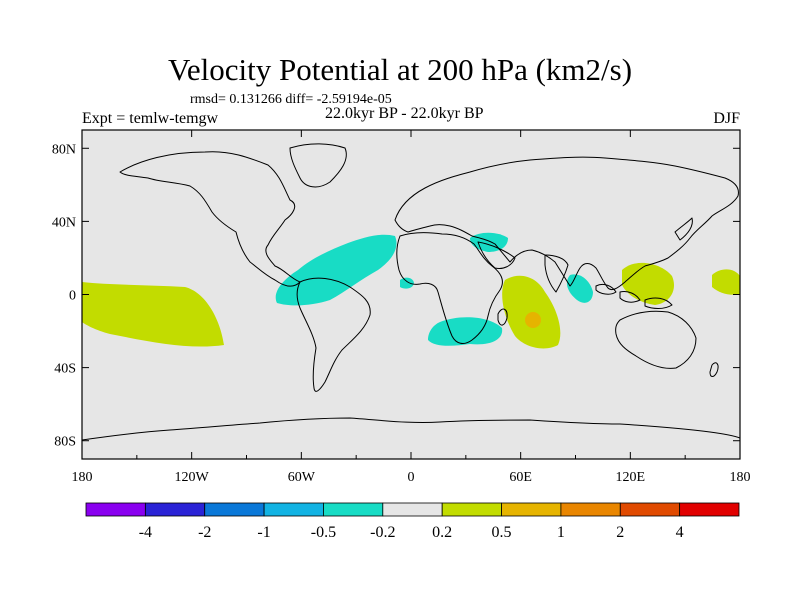 The width and height of the screenshot is (800, 600). What do you see at coordinates (726, 118) in the screenshot?
I see `season-label: DJF` at bounding box center [726, 118].